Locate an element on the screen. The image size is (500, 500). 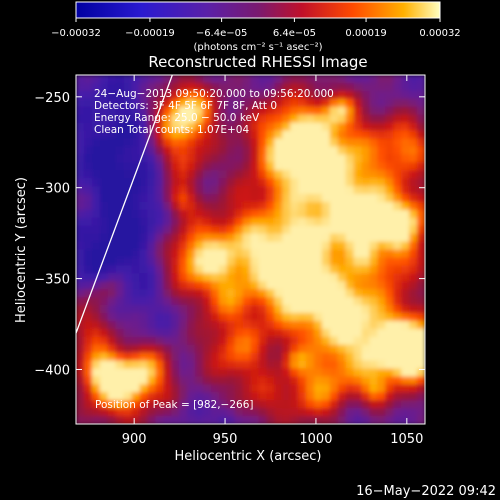
annotation-line: 24−Aug−2013 09:50:20.000 to 09:56:20.000 is located at coordinates (214, 94).